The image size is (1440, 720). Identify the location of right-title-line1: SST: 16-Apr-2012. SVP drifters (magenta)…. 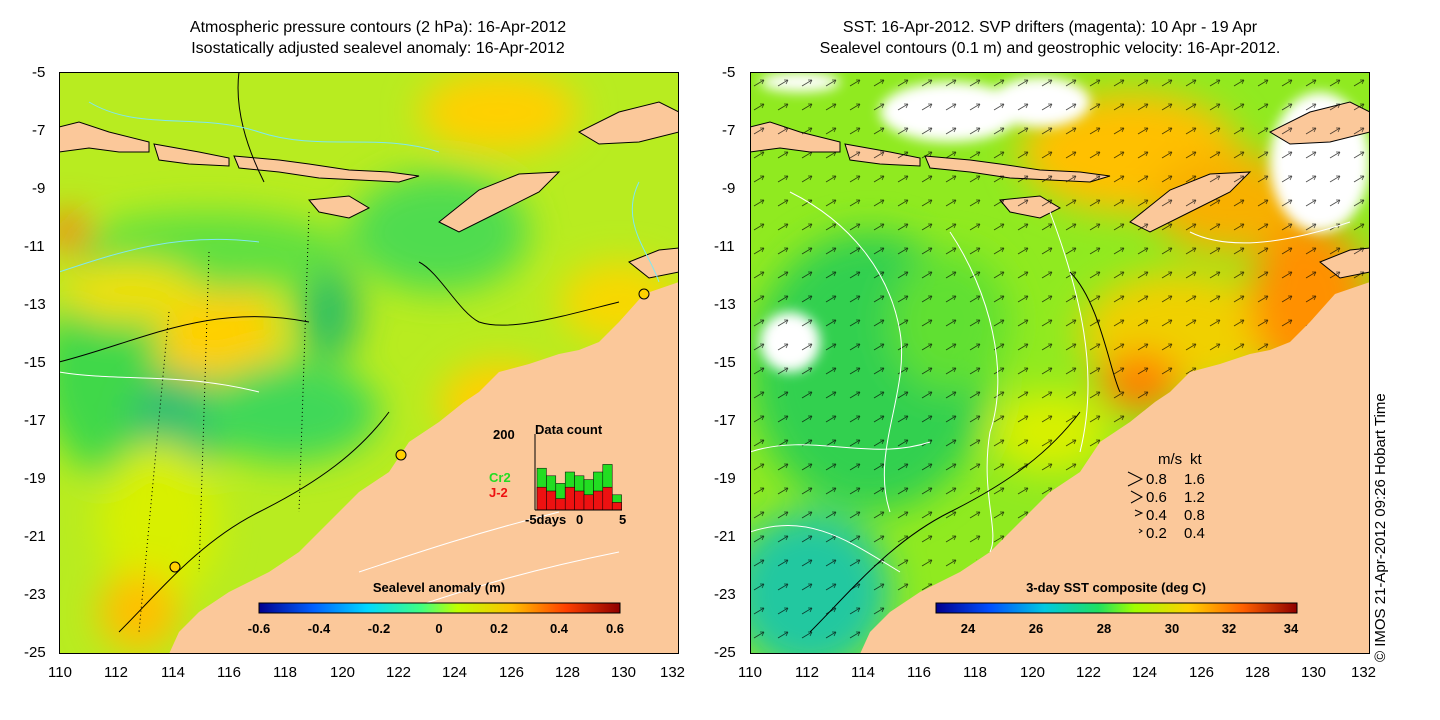
(1050, 27).